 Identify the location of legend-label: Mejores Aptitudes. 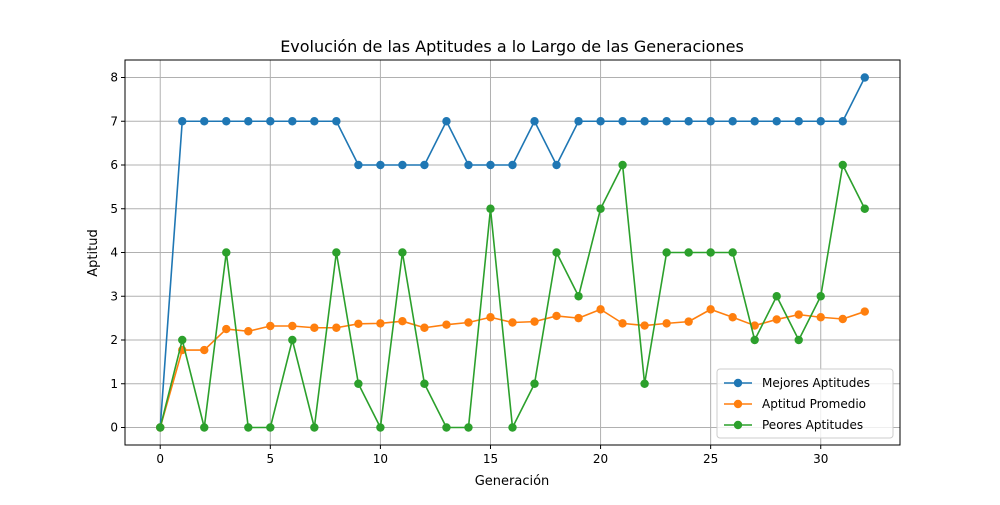
(816, 383).